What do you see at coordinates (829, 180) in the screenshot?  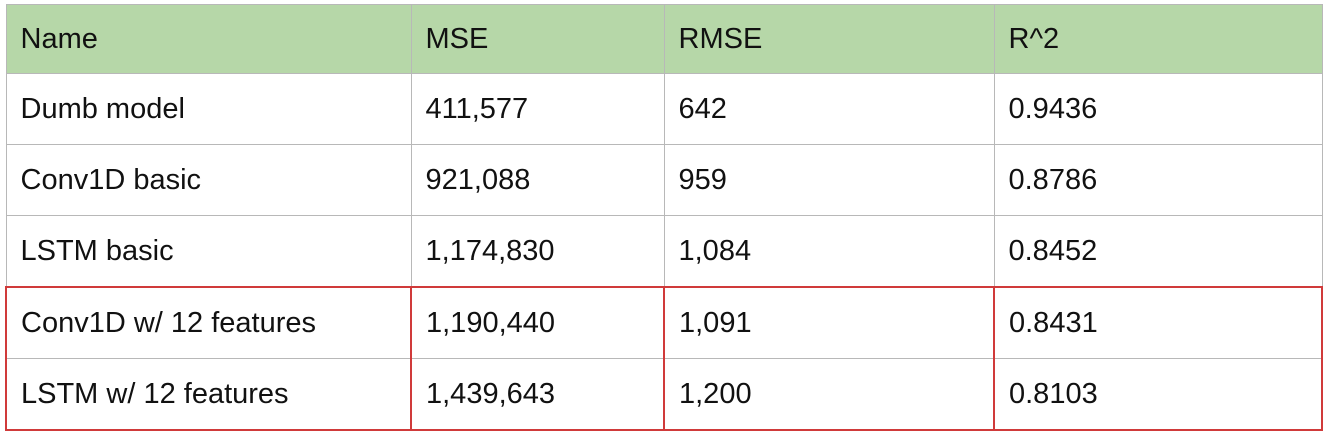 I see `cell-rmse: 959` at bounding box center [829, 180].